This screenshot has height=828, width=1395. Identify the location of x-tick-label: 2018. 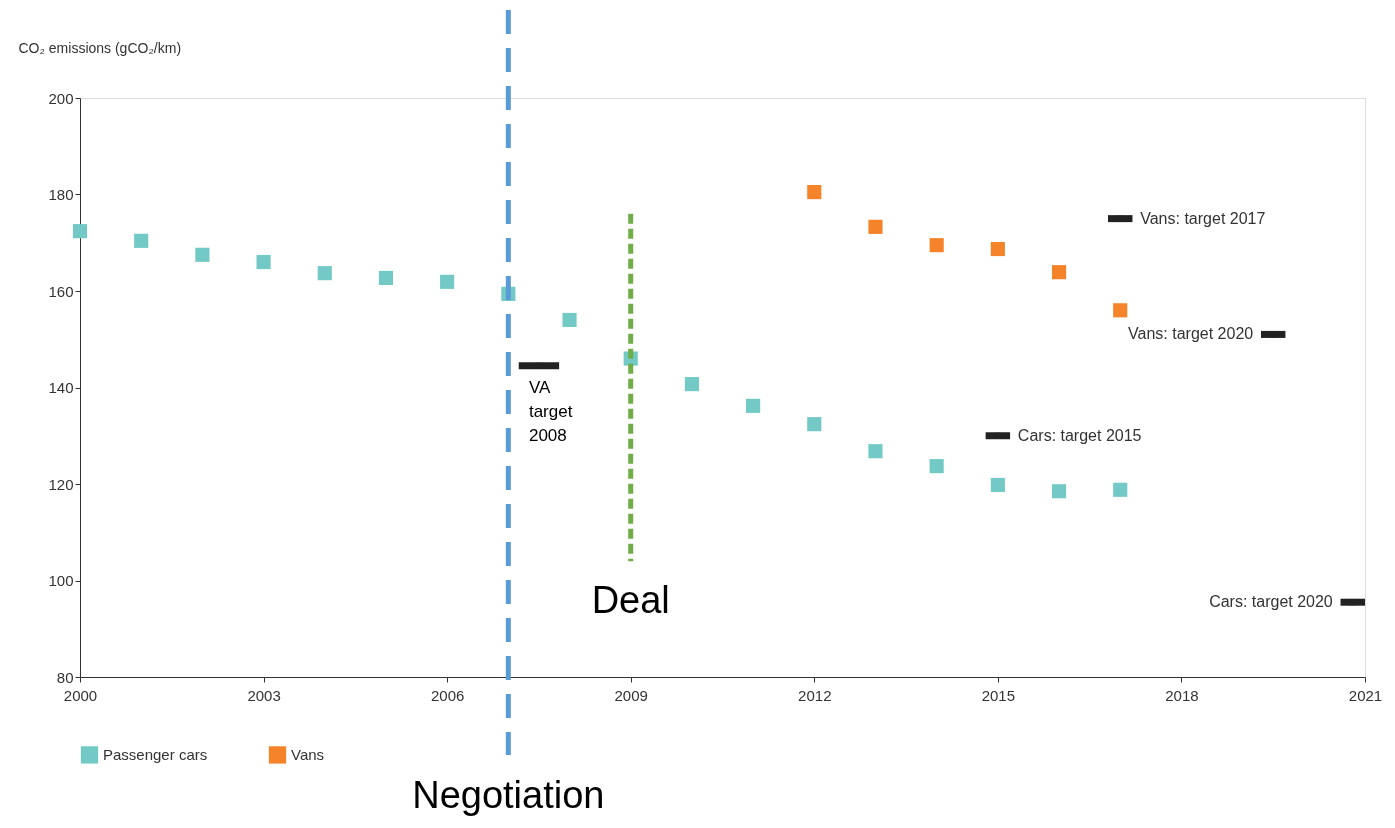
(1182, 695).